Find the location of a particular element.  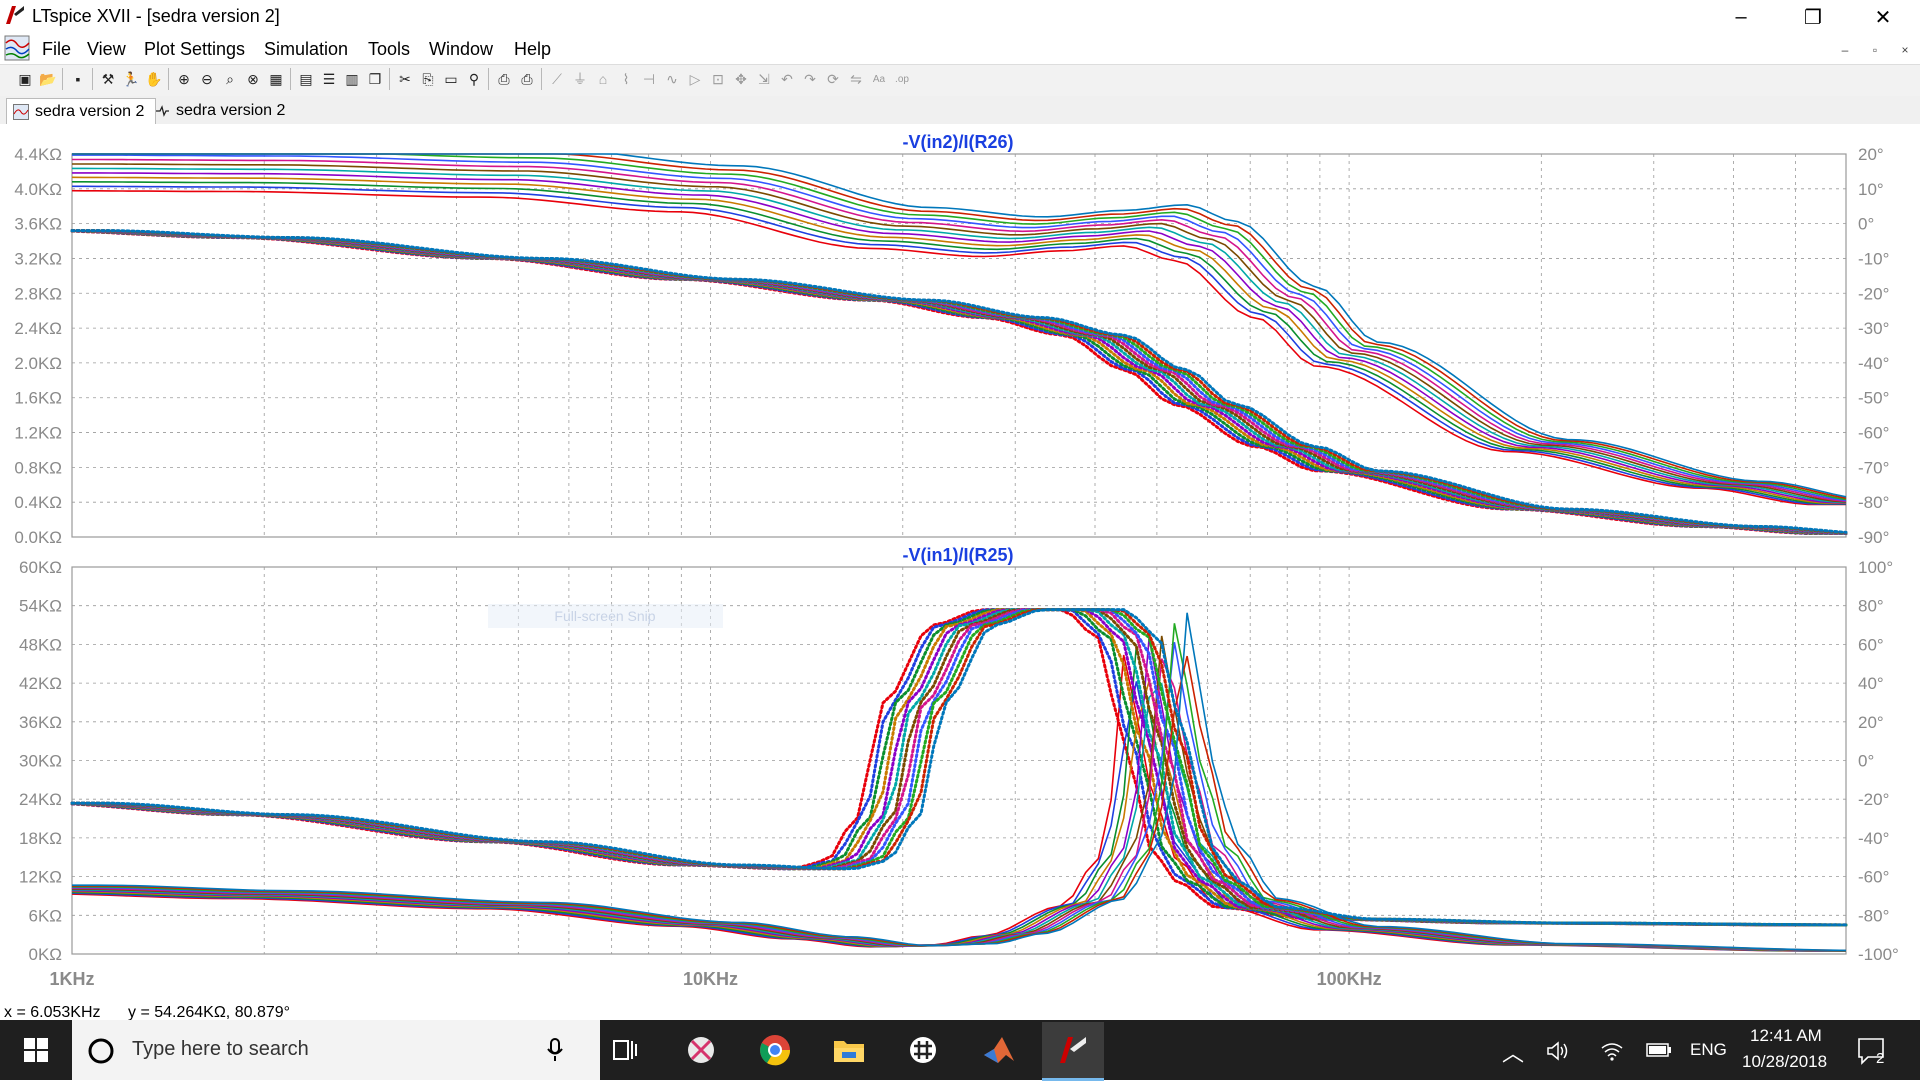

inductor-icon: ∿ is located at coordinates (672, 78).